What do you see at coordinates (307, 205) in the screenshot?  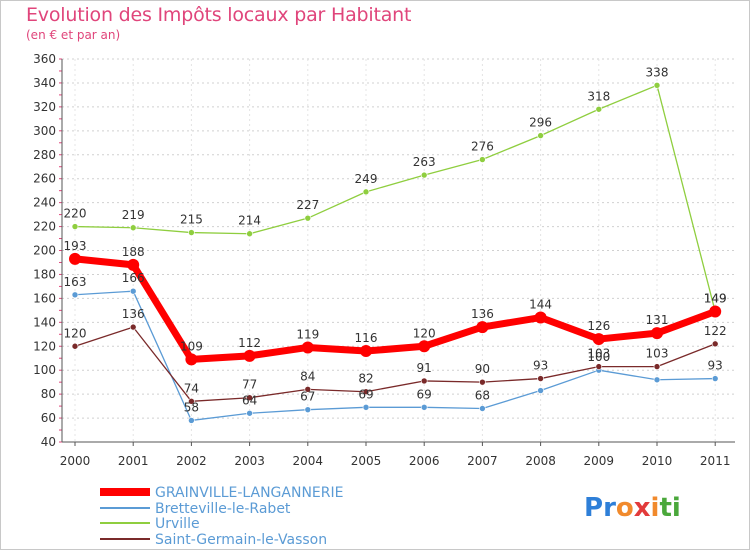 I see `data-label: 227` at bounding box center [307, 205].